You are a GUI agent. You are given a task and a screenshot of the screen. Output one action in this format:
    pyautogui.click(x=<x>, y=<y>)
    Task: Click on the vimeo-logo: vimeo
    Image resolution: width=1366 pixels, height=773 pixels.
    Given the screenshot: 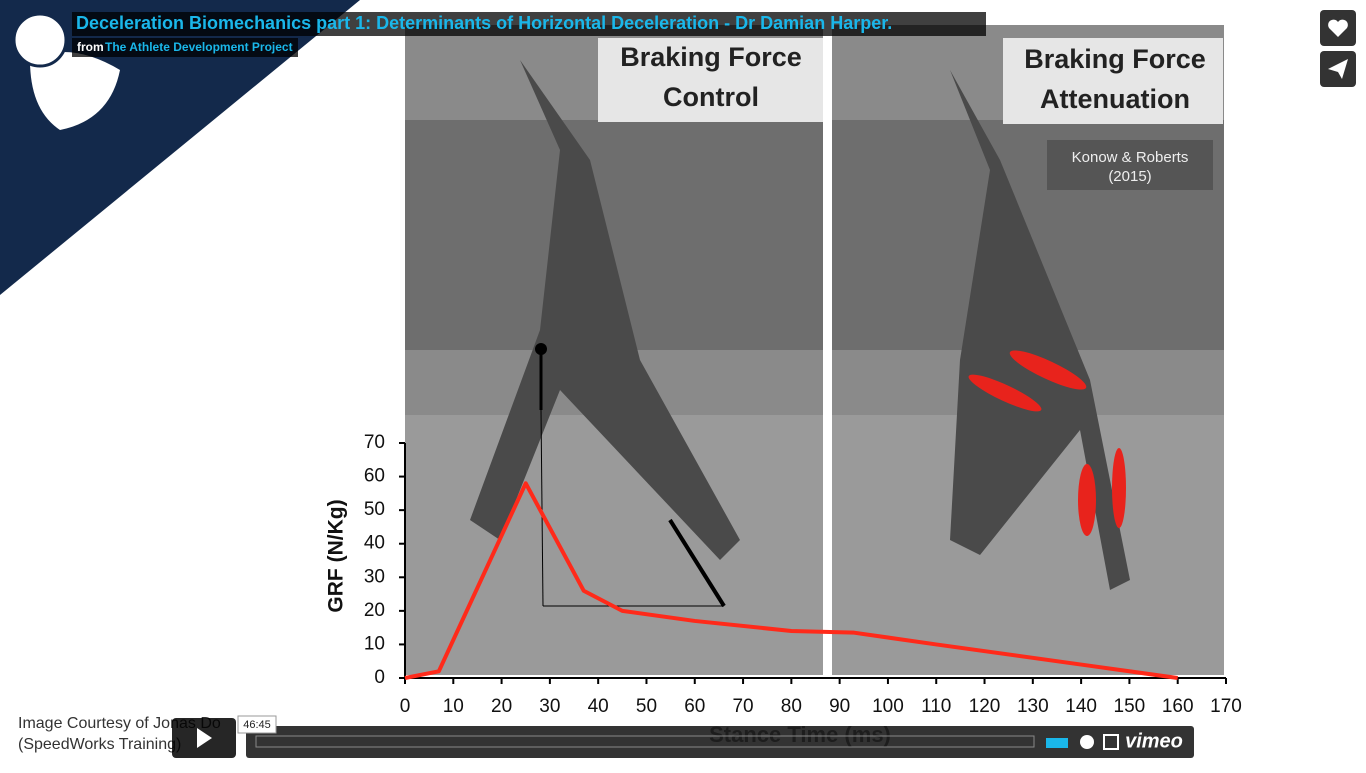 What is the action you would take?
    pyautogui.click(x=1154, y=741)
    